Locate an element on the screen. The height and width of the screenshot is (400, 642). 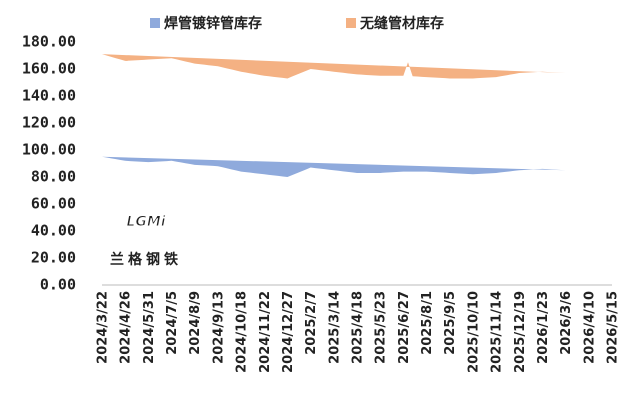
y-tick-label: 80.00 is located at coordinates (53, 177).